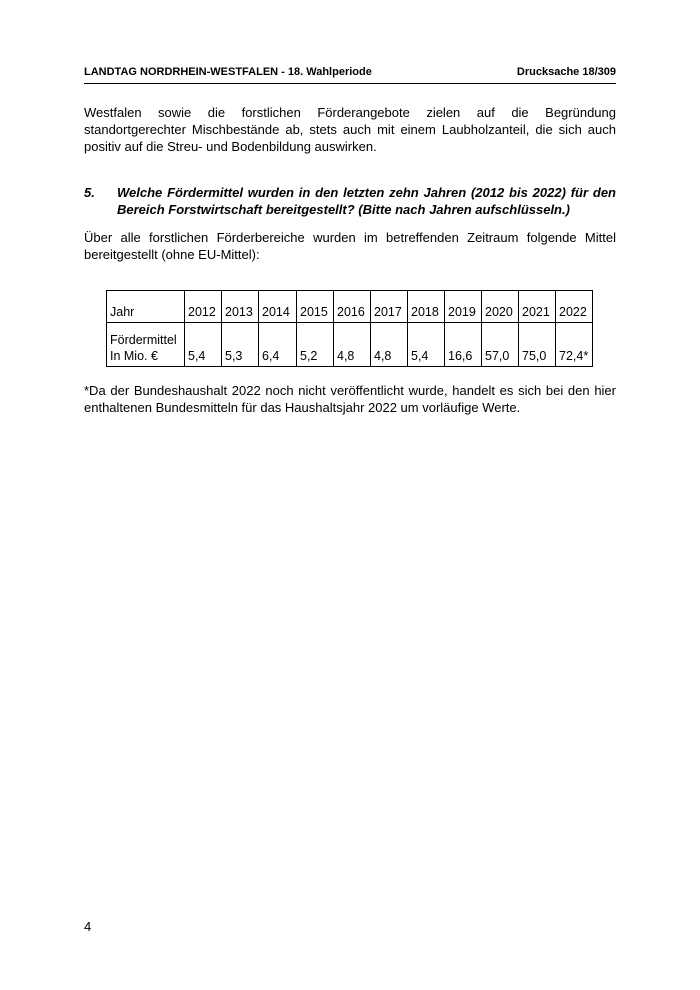 The height and width of the screenshot is (990, 700). Describe the element at coordinates (350, 83) in the screenshot. I see `header-rule` at that location.